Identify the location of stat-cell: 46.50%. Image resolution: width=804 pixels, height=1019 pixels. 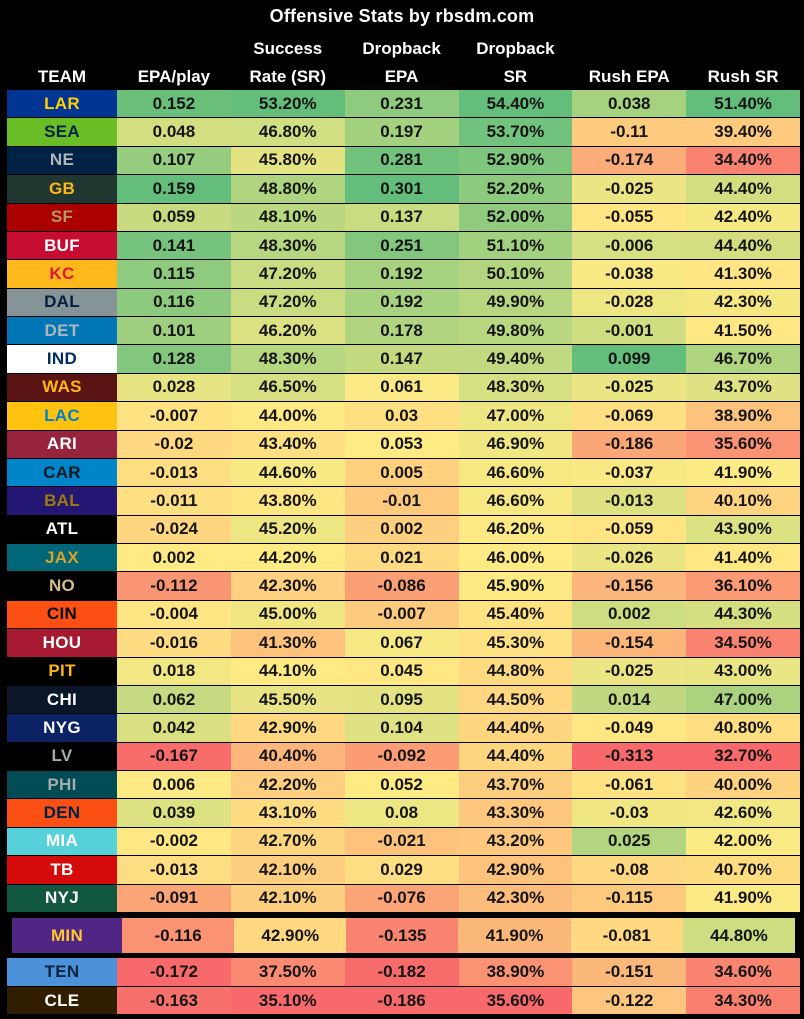
(287, 387).